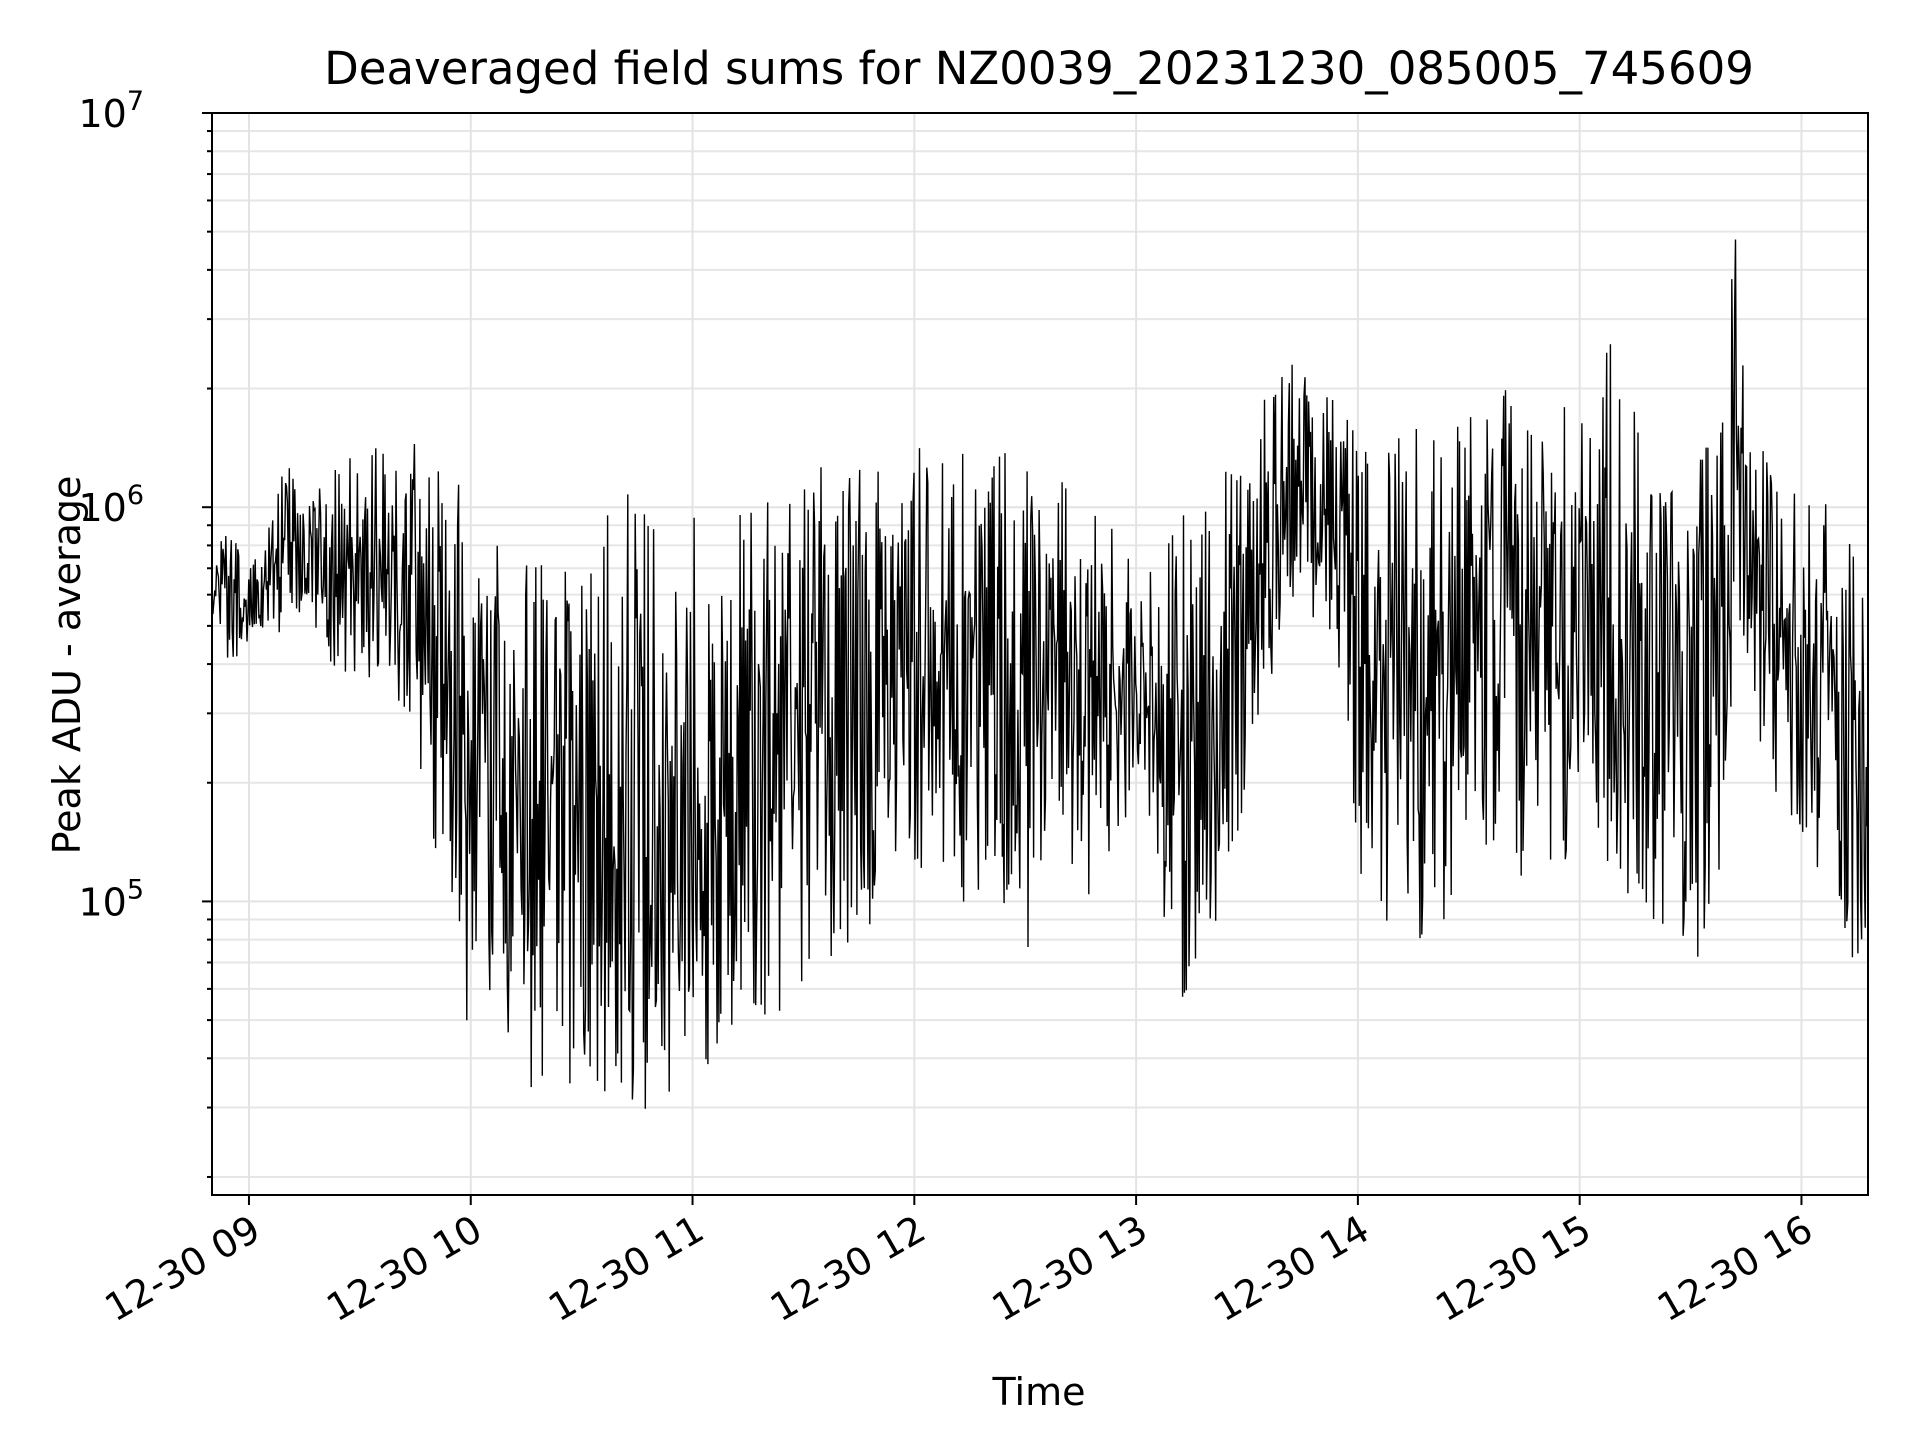 Image resolution: width=1920 pixels, height=1444 pixels. What do you see at coordinates (848, 1269) in the screenshot?
I see `x-tick-label: 12-30 12` at bounding box center [848, 1269].